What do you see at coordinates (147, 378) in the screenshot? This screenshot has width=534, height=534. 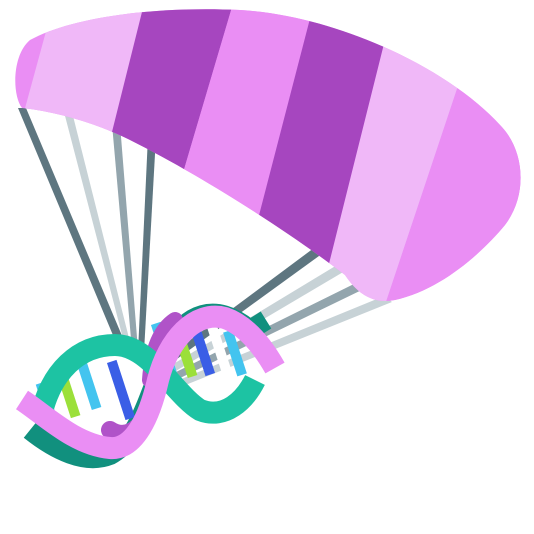 I see `dna-strand-teal` at bounding box center [147, 378].